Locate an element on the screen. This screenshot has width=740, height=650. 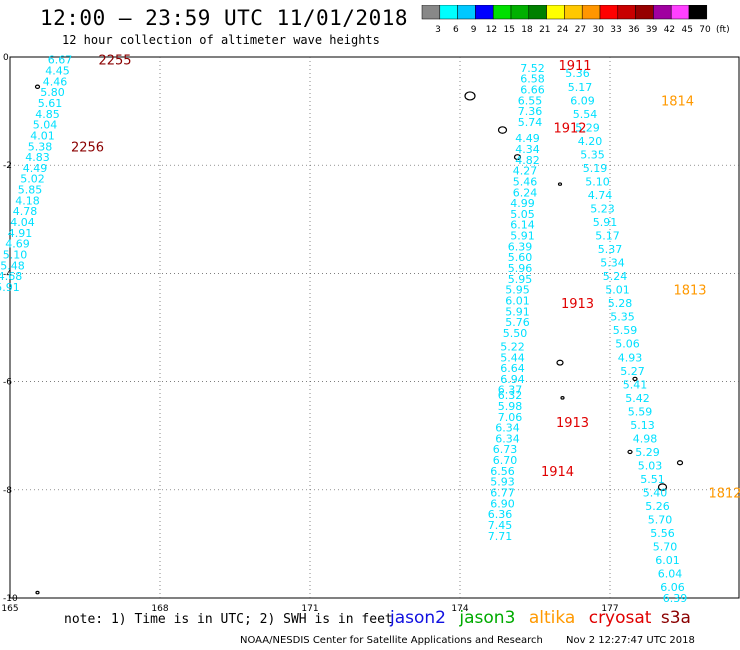
swh-value: 7.06 is located at coordinates (510, 417).